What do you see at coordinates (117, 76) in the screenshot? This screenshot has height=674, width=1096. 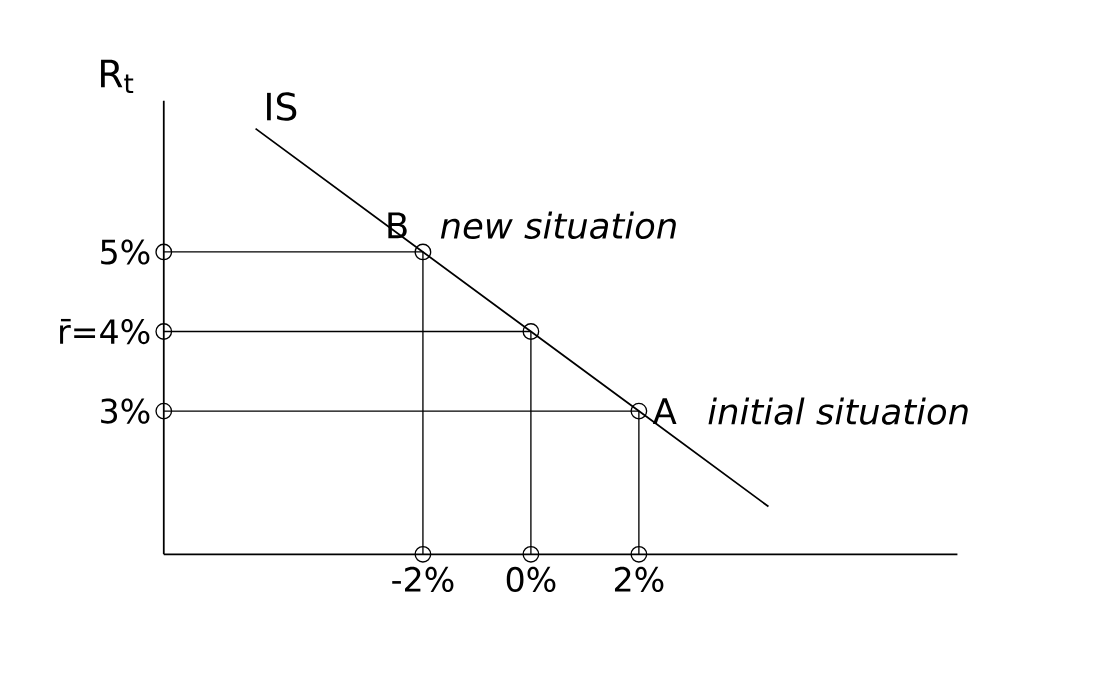 I see `y-axis-title: R$_{t}$` at bounding box center [117, 76].